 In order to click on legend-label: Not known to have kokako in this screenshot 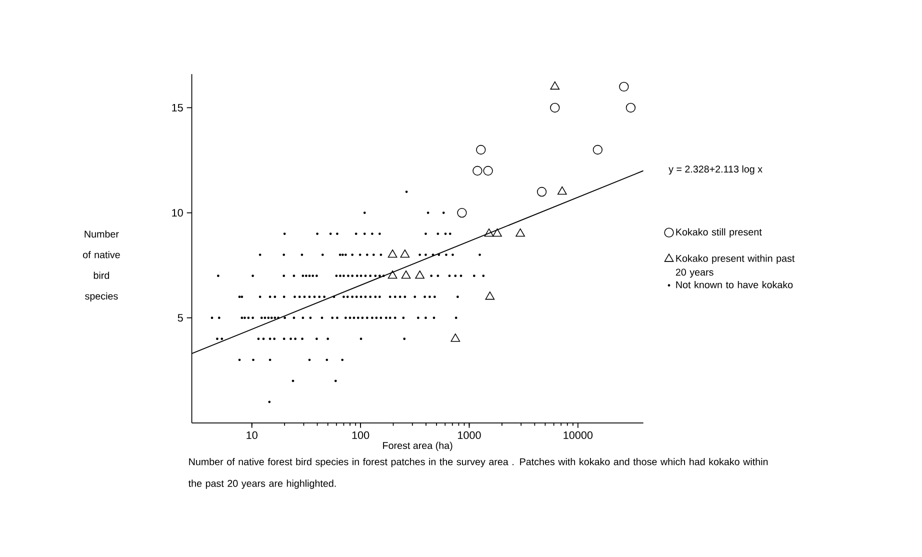, I will do `click(734, 284)`.